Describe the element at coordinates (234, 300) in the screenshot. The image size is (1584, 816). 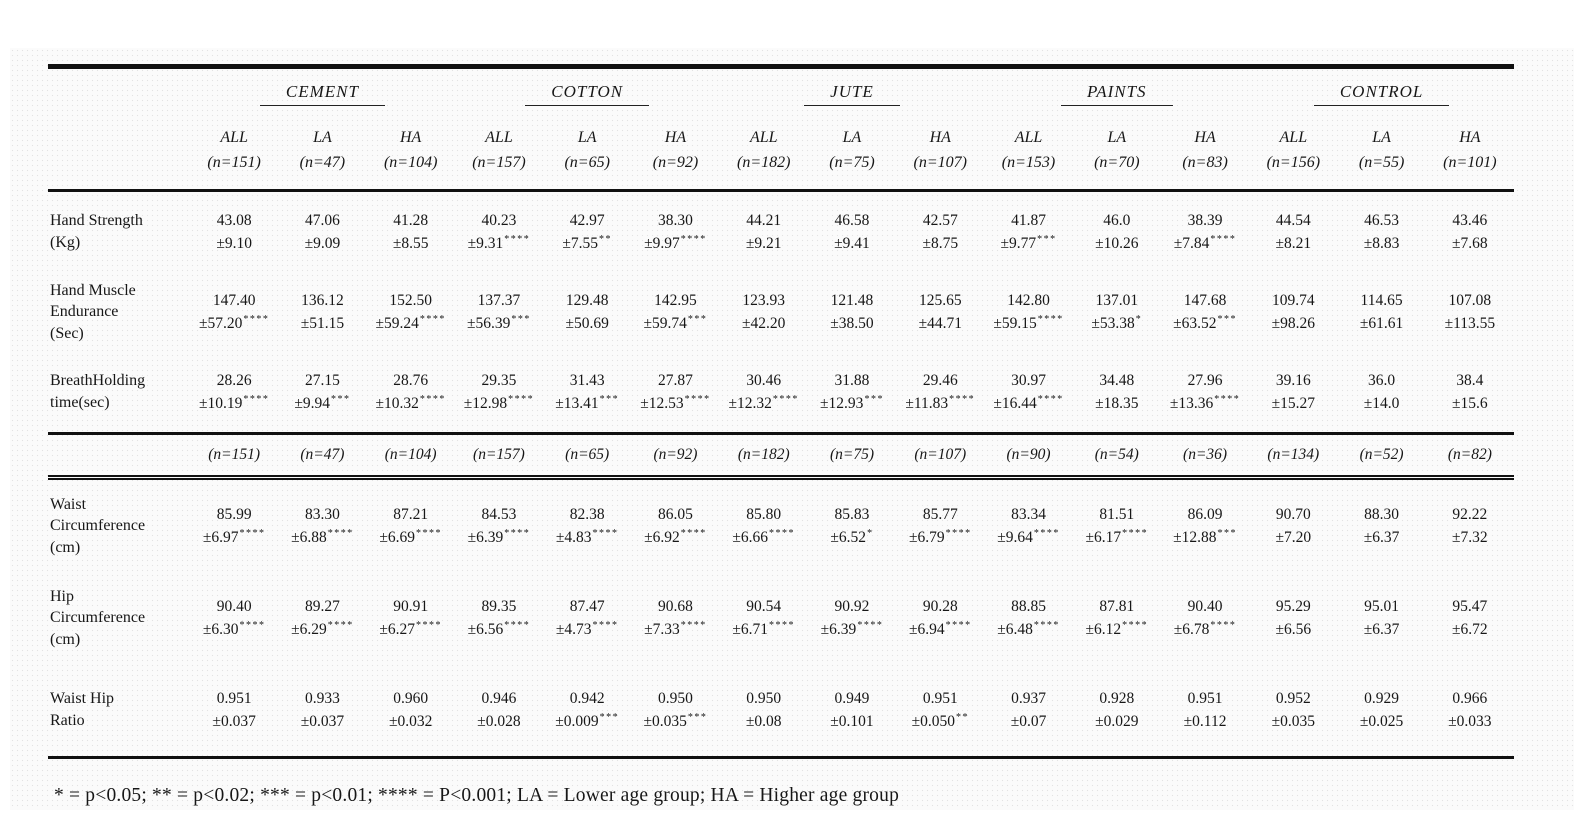
I see `mean-value: 147.40` at that location.